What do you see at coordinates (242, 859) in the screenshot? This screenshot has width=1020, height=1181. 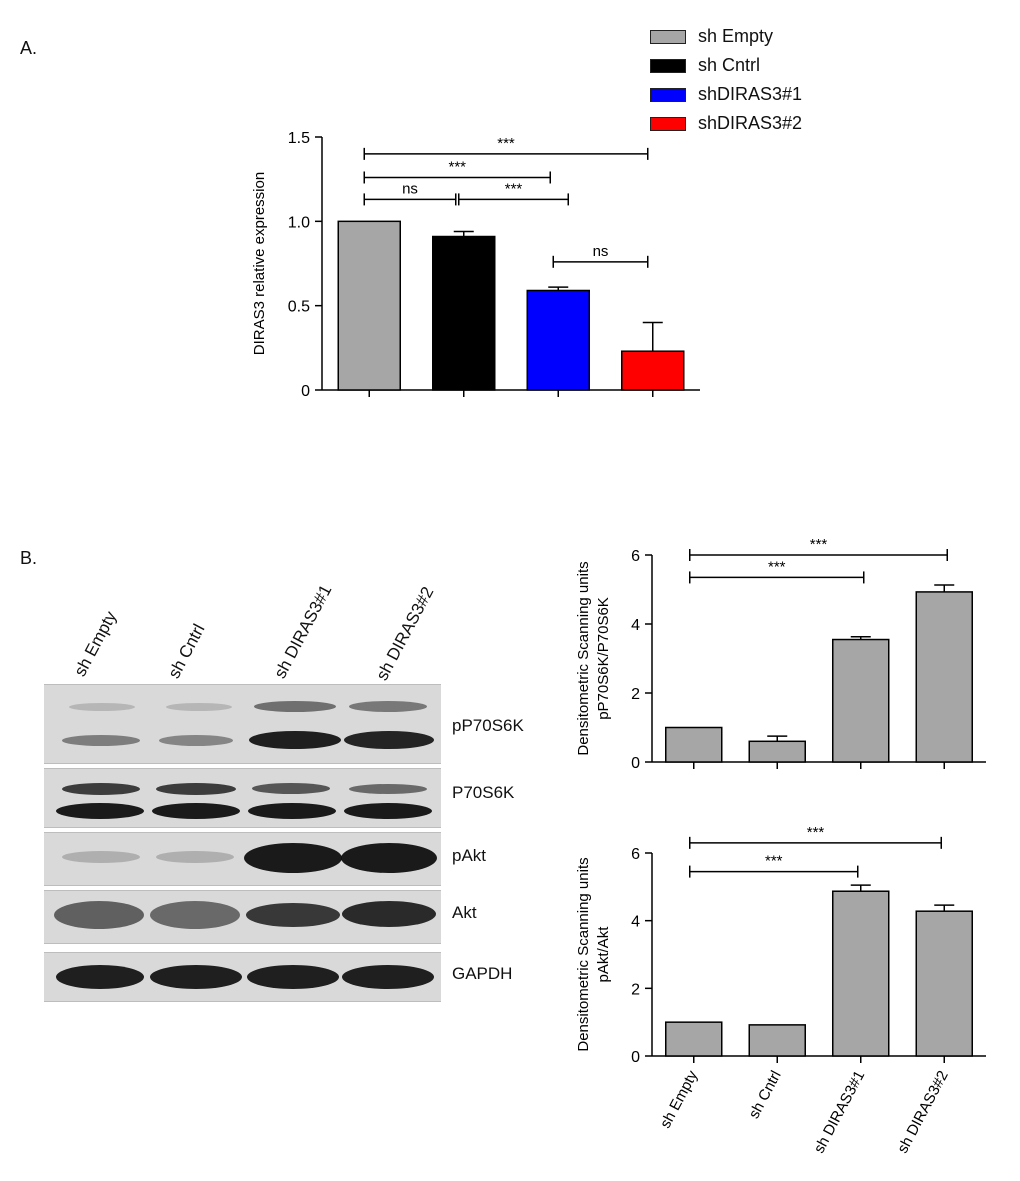 I see `blot-strip-pakt` at bounding box center [242, 859].